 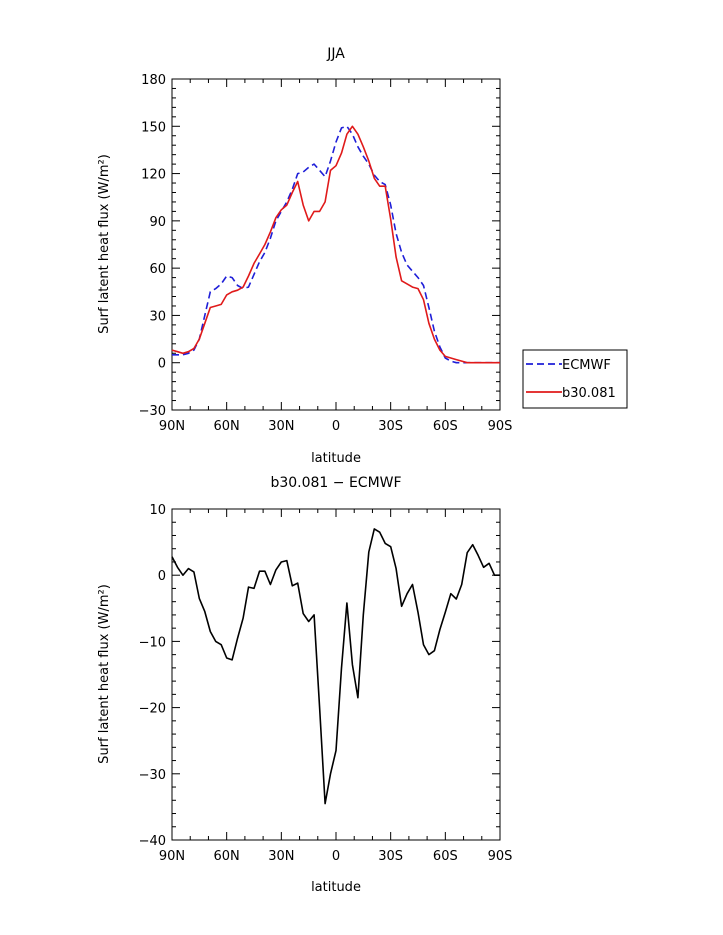 What do you see at coordinates (500, 426) in the screenshot?
I see `top-x-tick-label: 90S` at bounding box center [500, 426].